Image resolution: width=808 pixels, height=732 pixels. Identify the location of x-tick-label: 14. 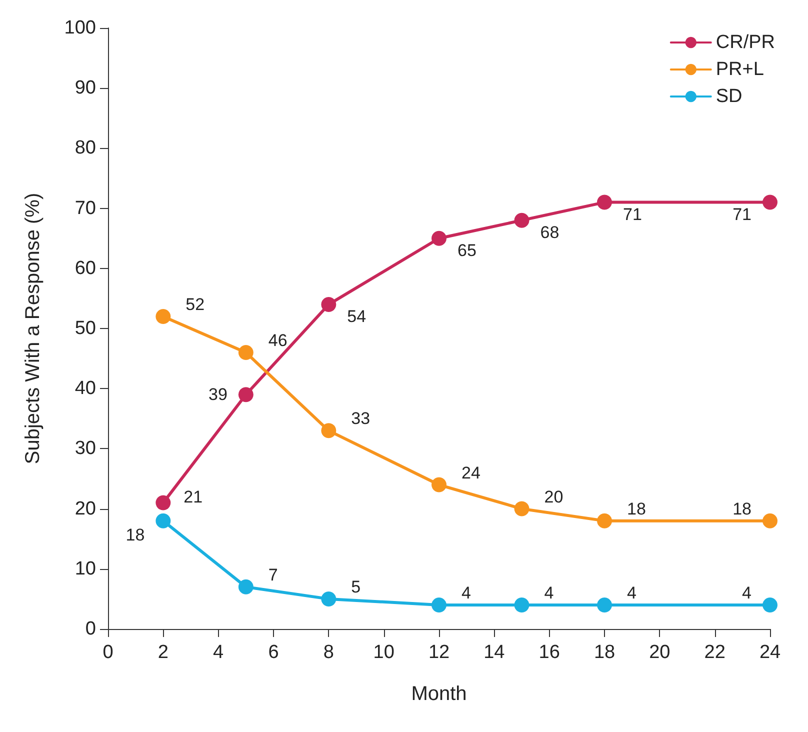
(495, 652).